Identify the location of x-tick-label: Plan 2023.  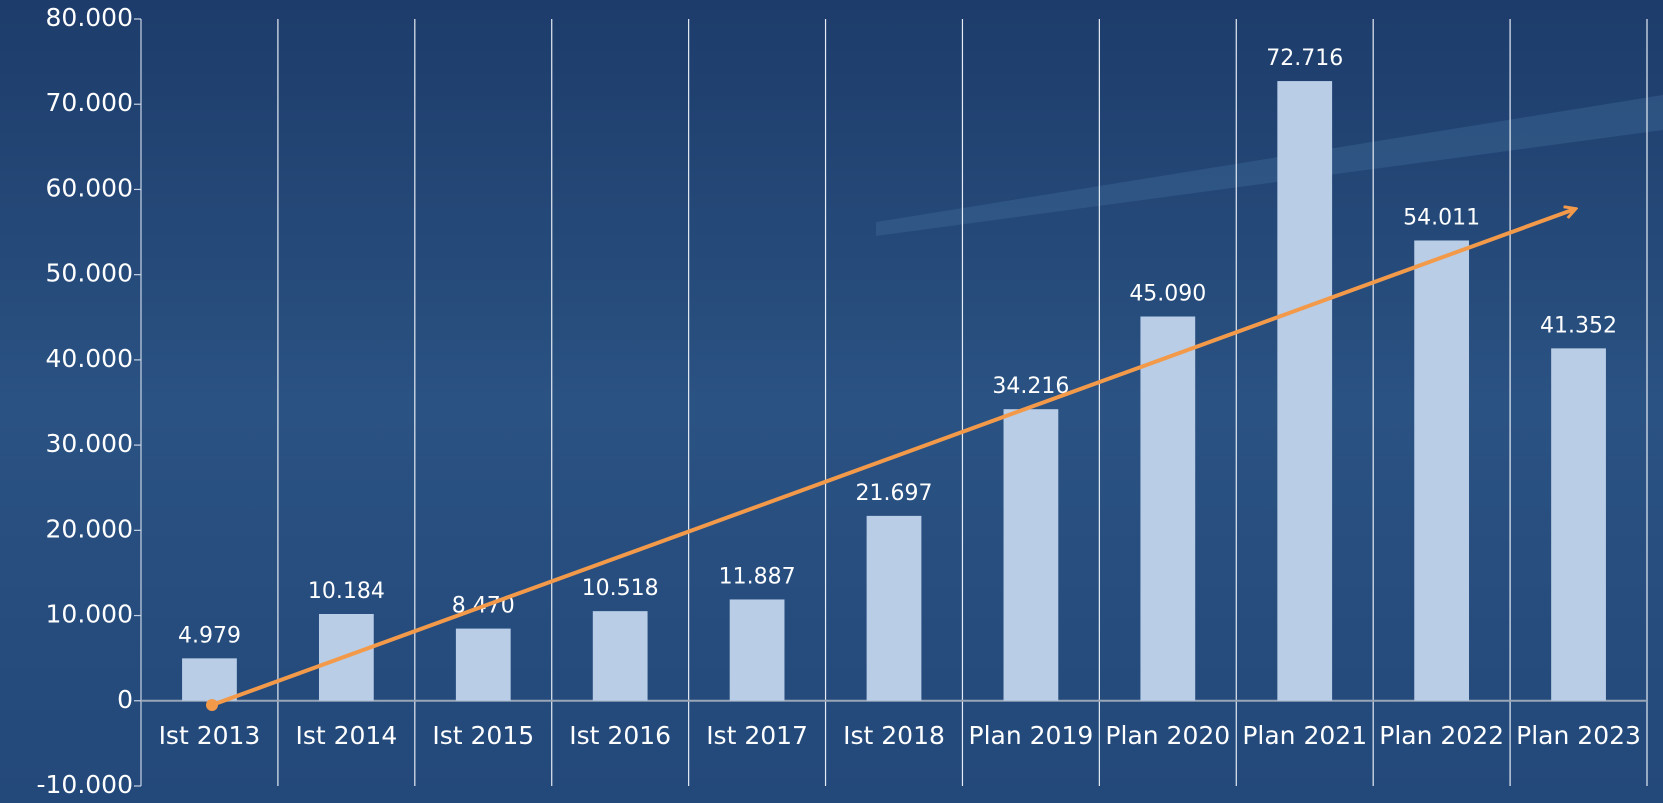
(1578, 735).